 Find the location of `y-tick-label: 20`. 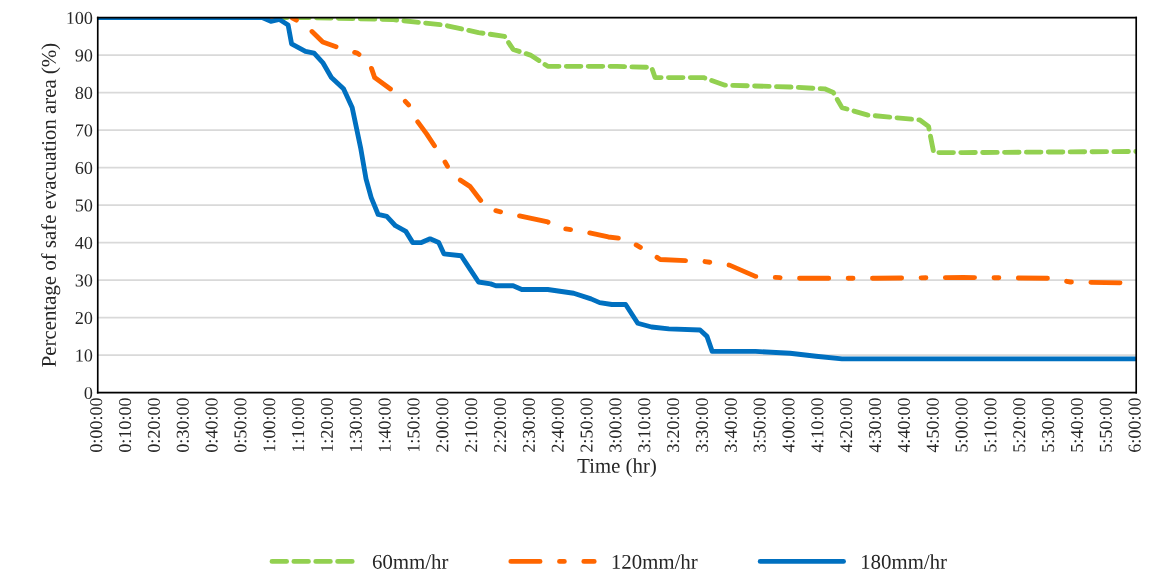

y-tick-label: 20 is located at coordinates (84, 318).